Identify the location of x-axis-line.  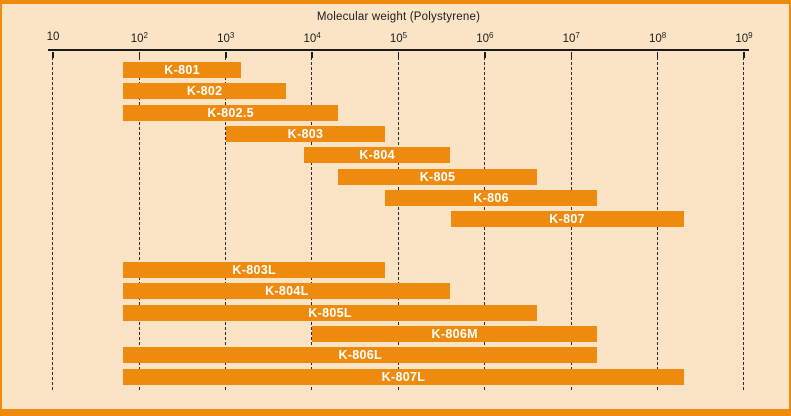
(398, 50).